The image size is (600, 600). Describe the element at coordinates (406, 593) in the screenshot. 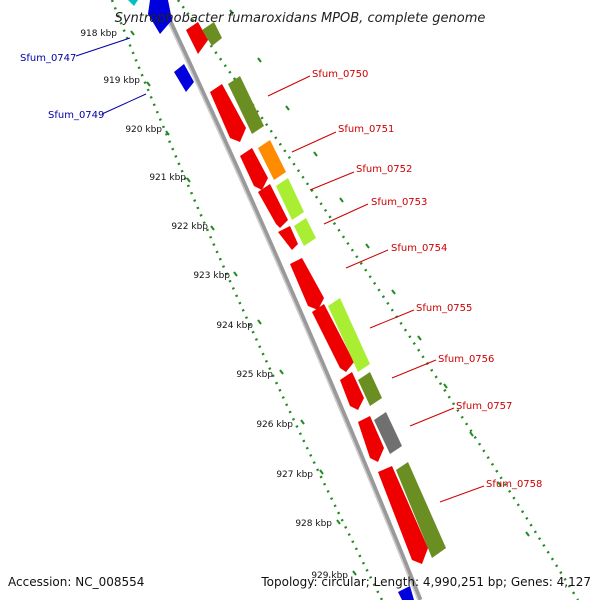

I see `gene-arrow-blue-bottom` at that location.